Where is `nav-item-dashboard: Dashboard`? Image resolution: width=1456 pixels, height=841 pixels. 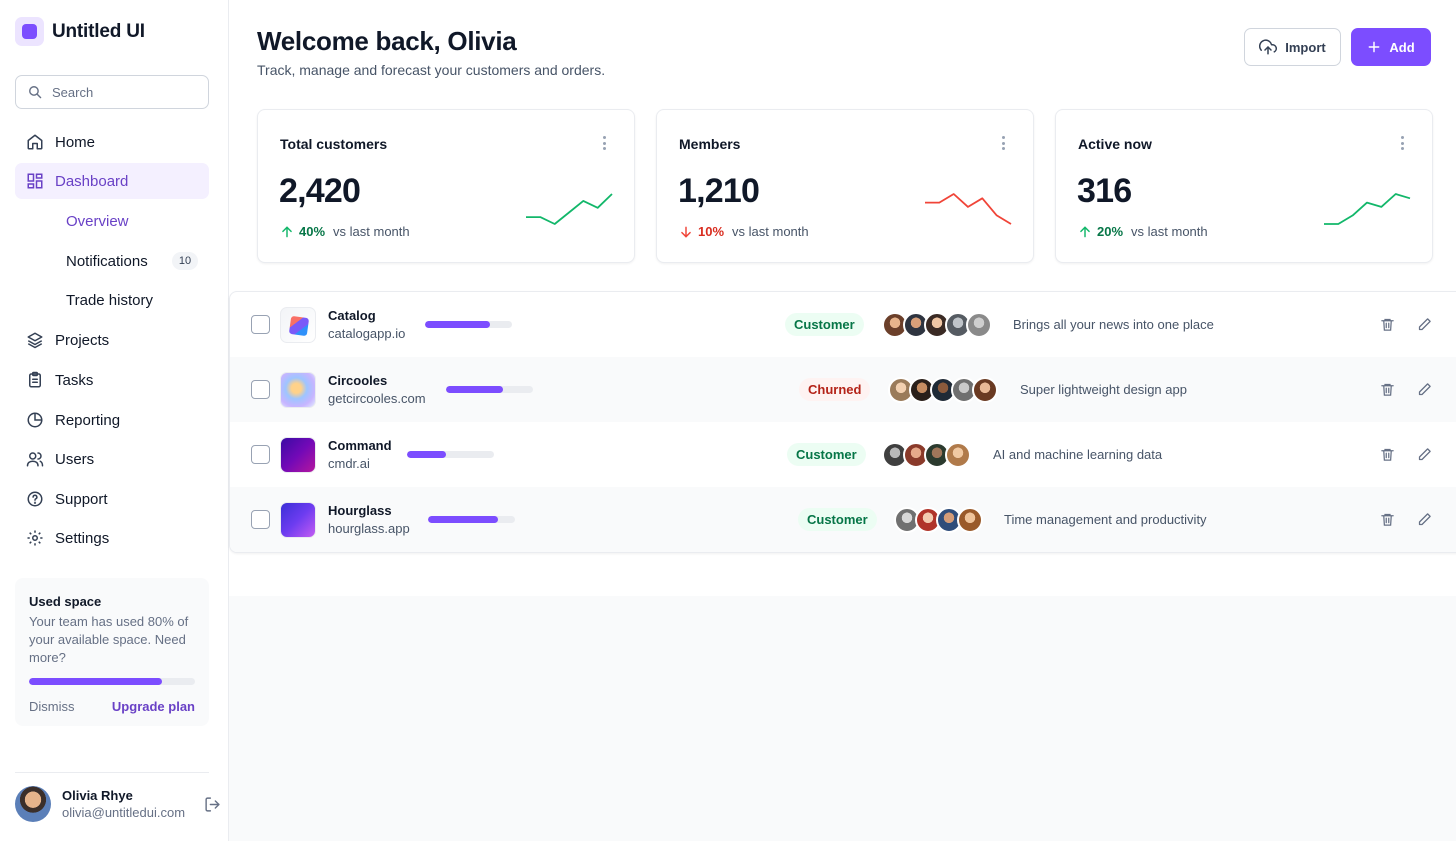
nav-item-dashboard: Dashboard is located at coordinates (112, 181).